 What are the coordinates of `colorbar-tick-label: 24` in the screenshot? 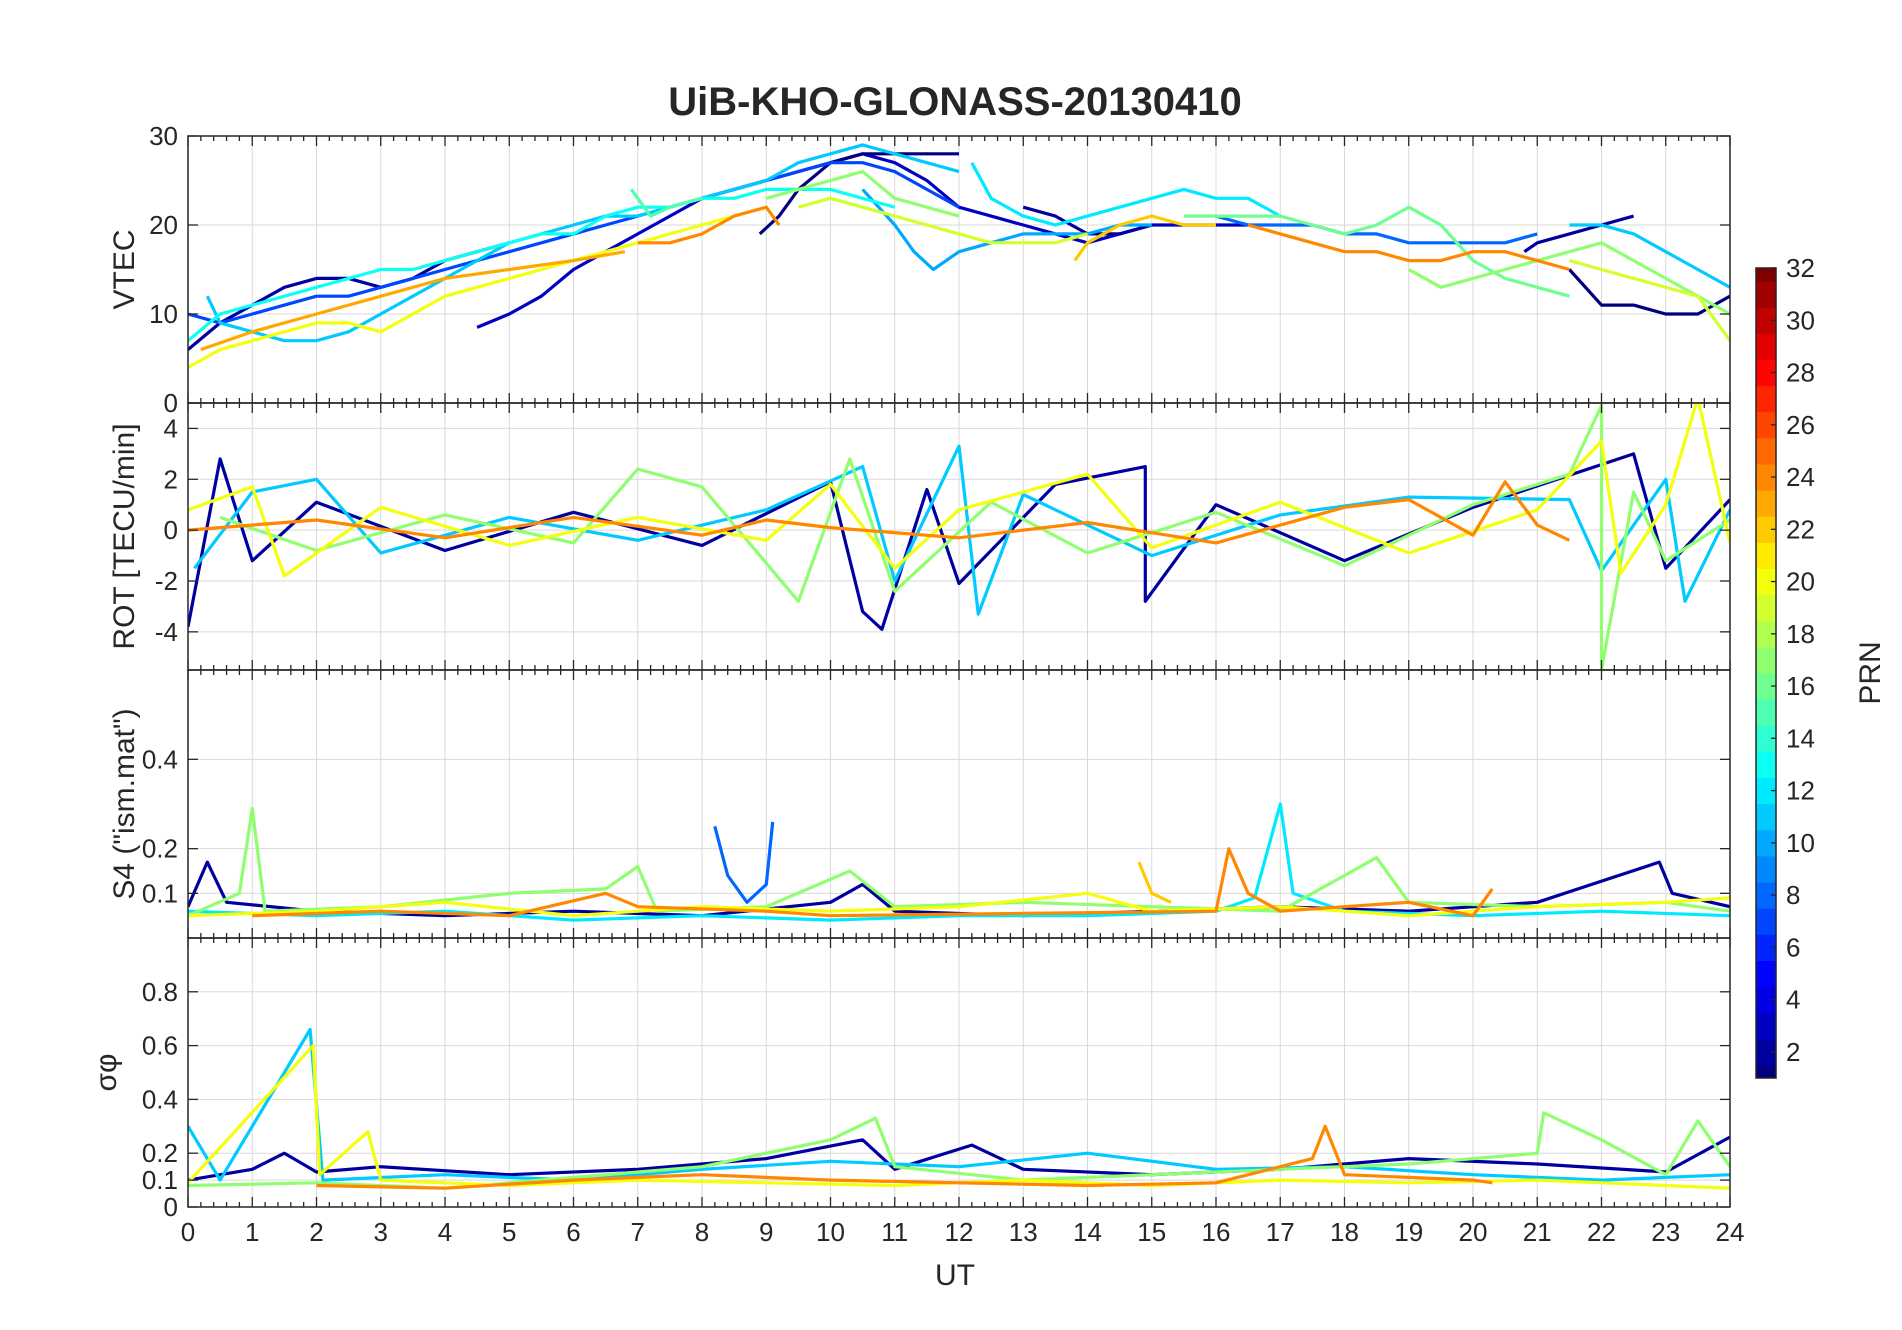 It's located at (1800, 477).